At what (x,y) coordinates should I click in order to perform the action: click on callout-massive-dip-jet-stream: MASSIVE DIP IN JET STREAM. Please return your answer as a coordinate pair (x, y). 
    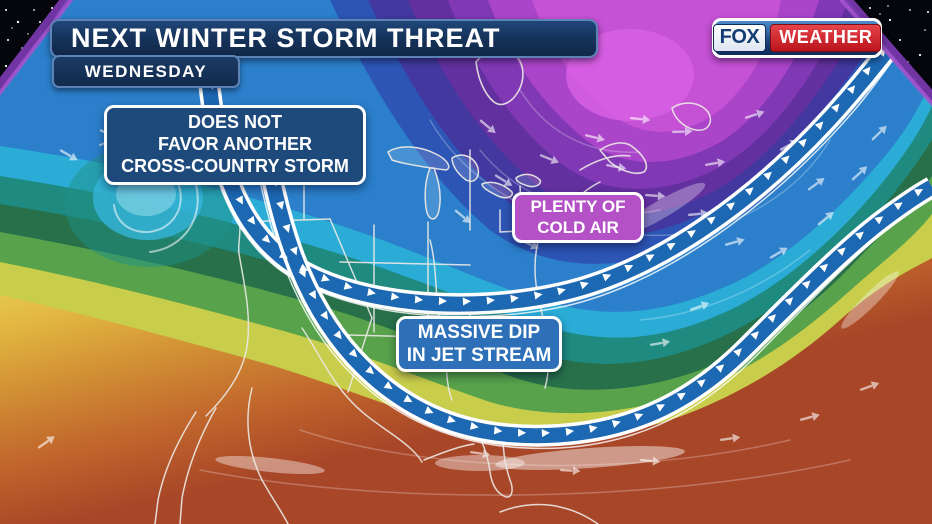
    Looking at the image, I should click on (479, 344).